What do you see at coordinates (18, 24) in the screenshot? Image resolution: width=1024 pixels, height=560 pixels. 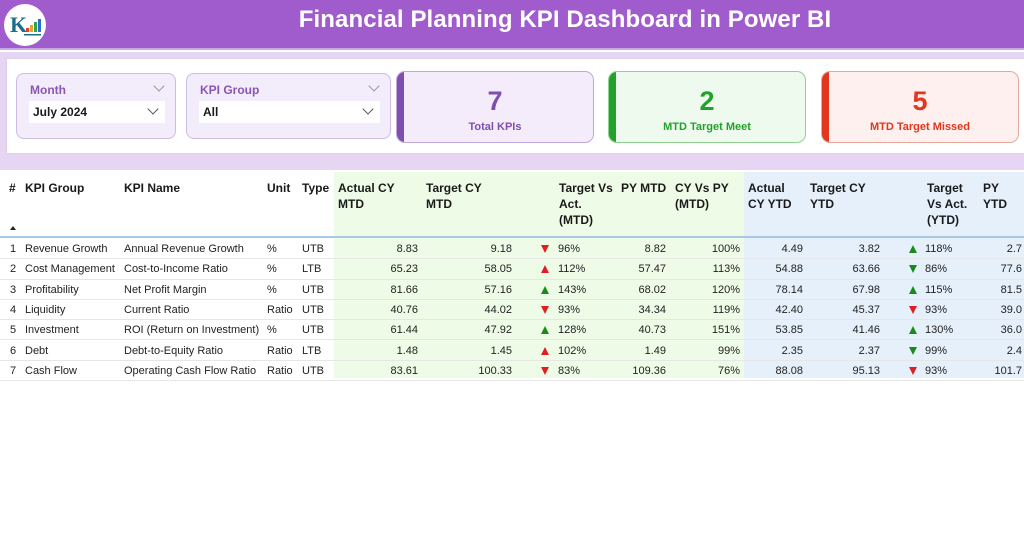 I see `svg-text: K` at bounding box center [18, 24].